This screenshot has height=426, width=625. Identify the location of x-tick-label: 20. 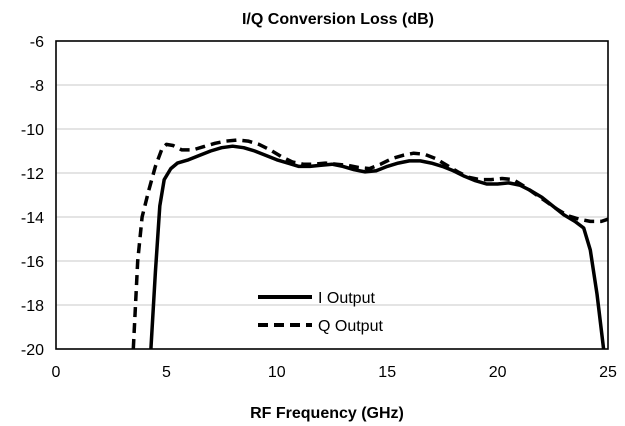
(498, 372).